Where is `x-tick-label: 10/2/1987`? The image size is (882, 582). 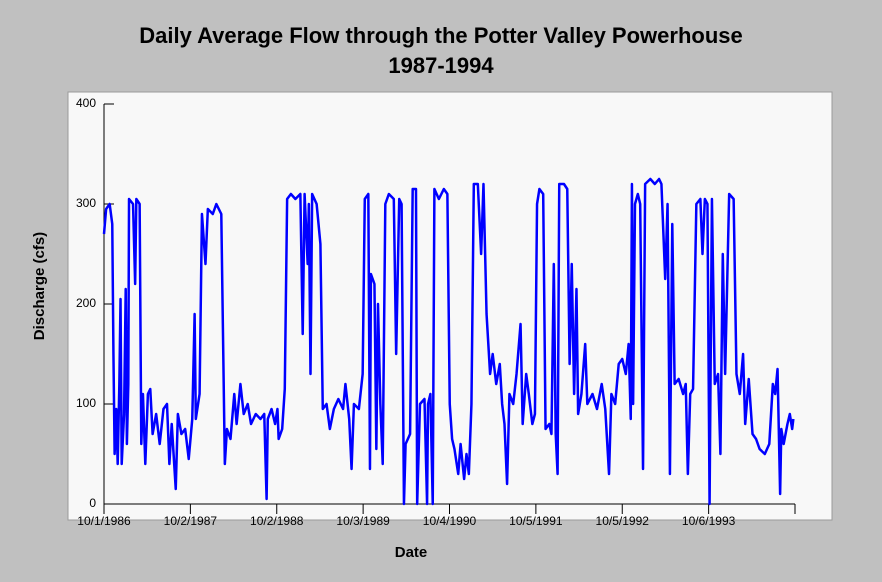 x-tick-label: 10/2/1987 is located at coordinates (191, 521).